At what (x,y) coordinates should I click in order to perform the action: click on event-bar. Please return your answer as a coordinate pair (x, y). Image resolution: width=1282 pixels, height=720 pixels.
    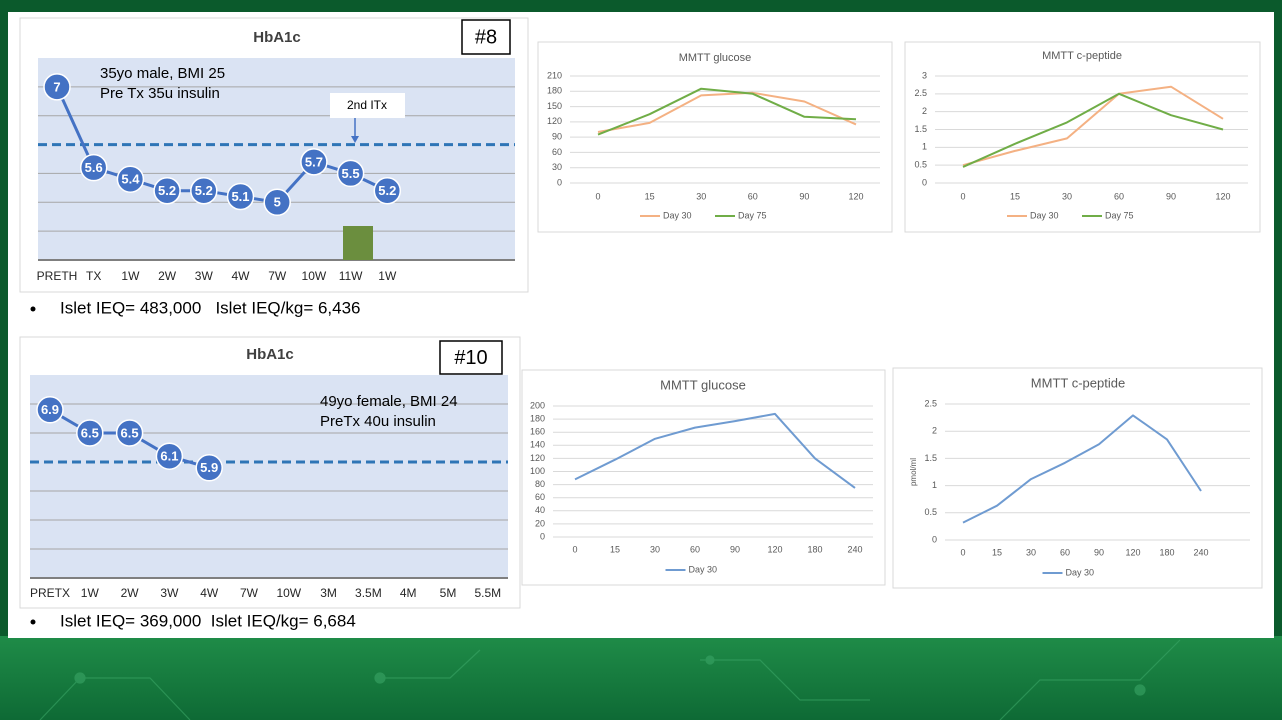
    Looking at the image, I should click on (358, 243).